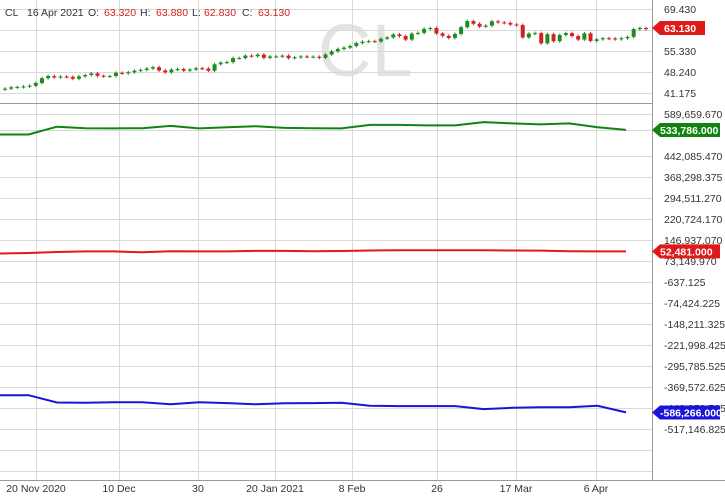 The width and height of the screenshot is (725, 498). Describe the element at coordinates (352, 489) in the screenshot. I see `x-tick-label: 8 Feb` at that location.